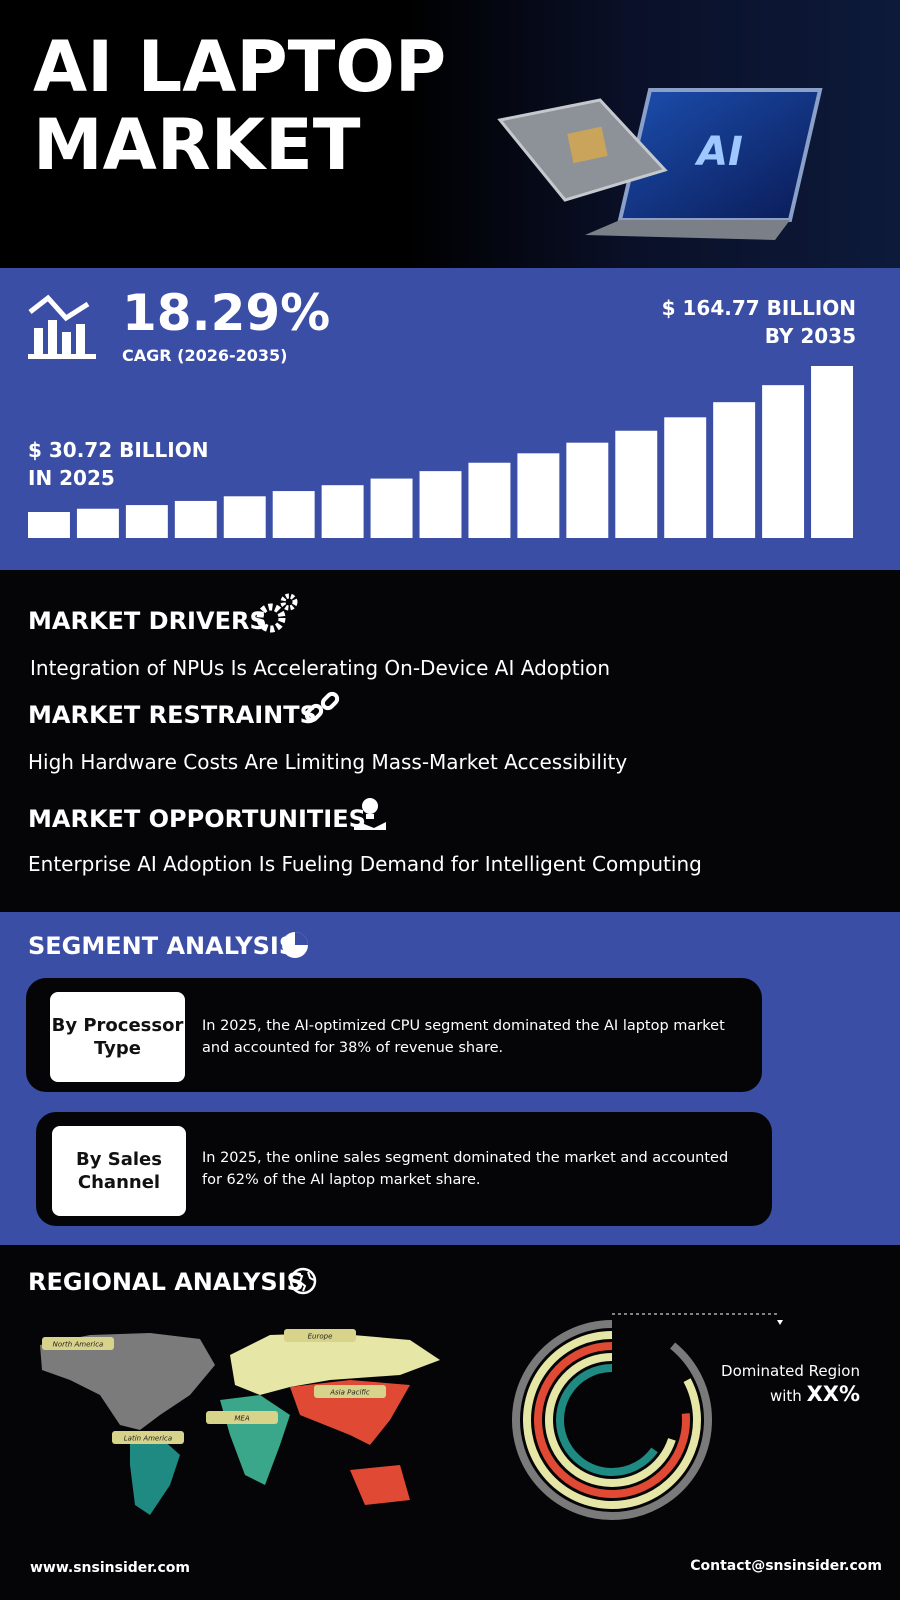 This screenshot has height=1600, width=900. I want to click on cagr-value: 18.29%, so click(226, 313).